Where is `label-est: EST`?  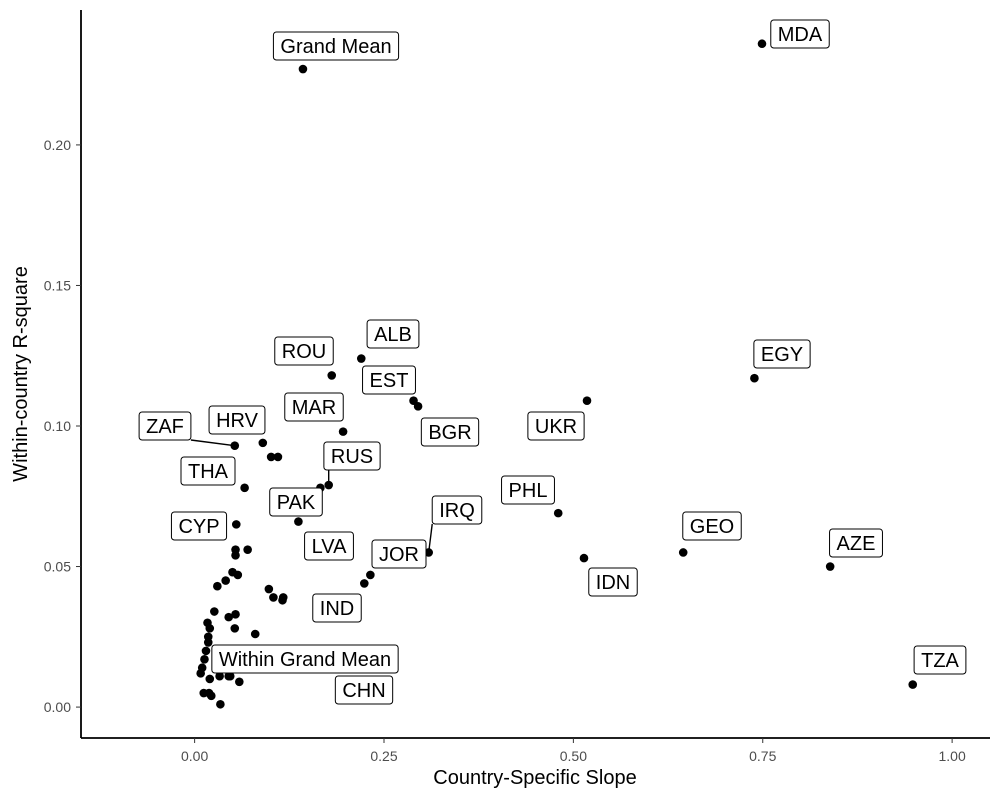
label-est: EST is located at coordinates (389, 380).